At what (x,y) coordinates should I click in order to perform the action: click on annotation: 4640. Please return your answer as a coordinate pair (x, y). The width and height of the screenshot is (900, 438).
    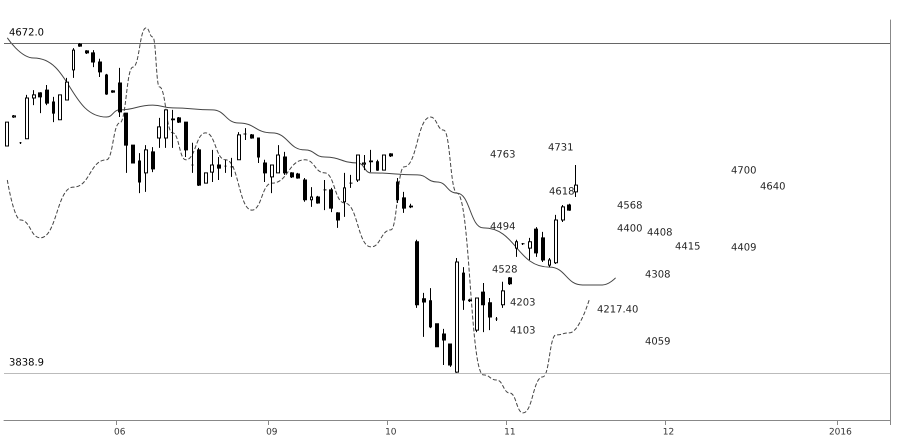
    Looking at the image, I should click on (773, 187).